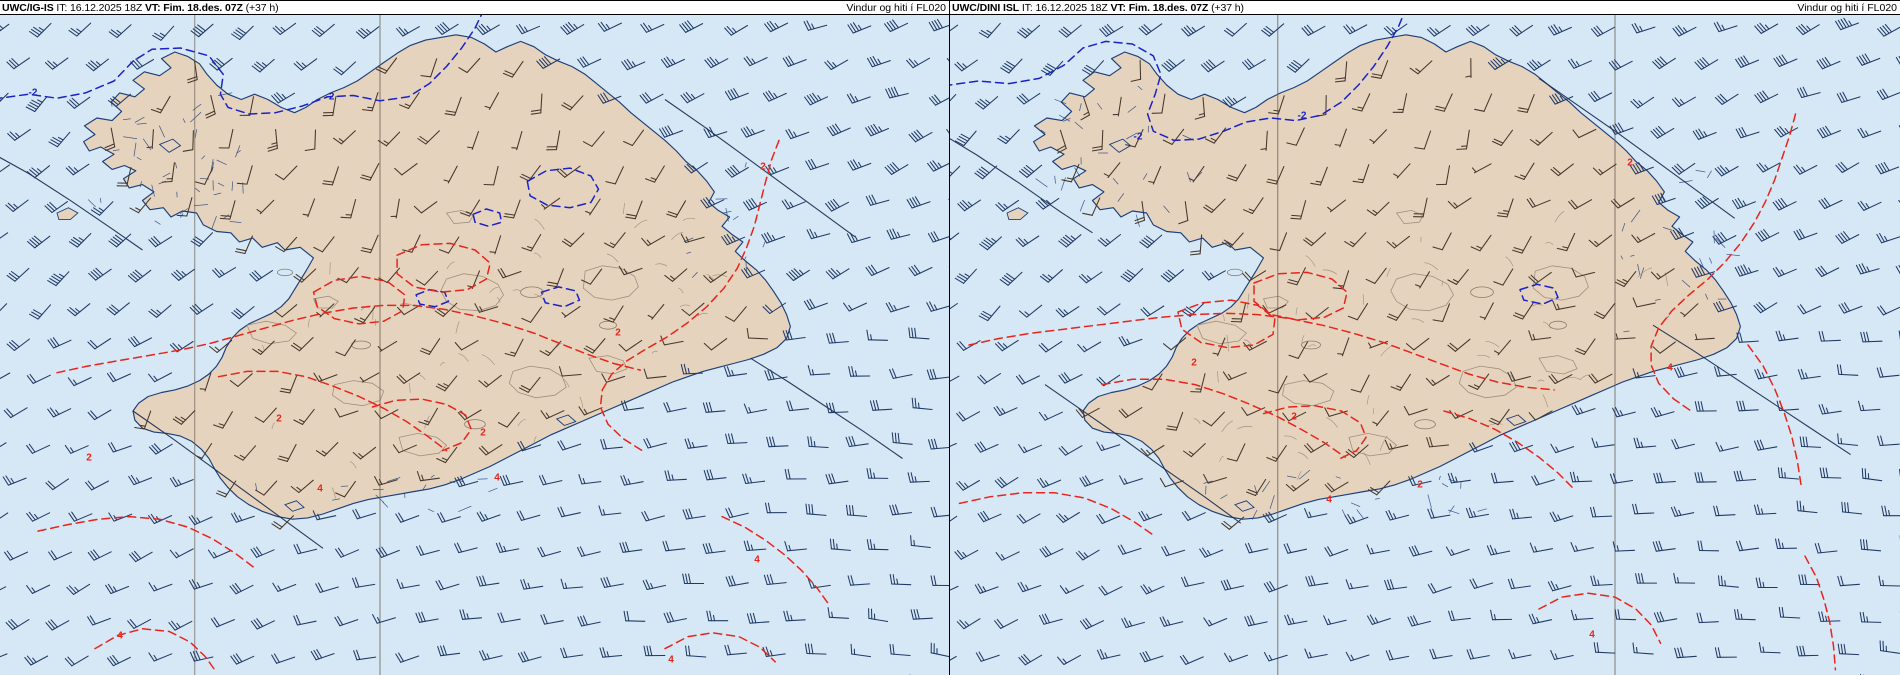 Image resolution: width=1900 pixels, height=675 pixels. I want to click on isotherm-label: 4, so click(757, 560).